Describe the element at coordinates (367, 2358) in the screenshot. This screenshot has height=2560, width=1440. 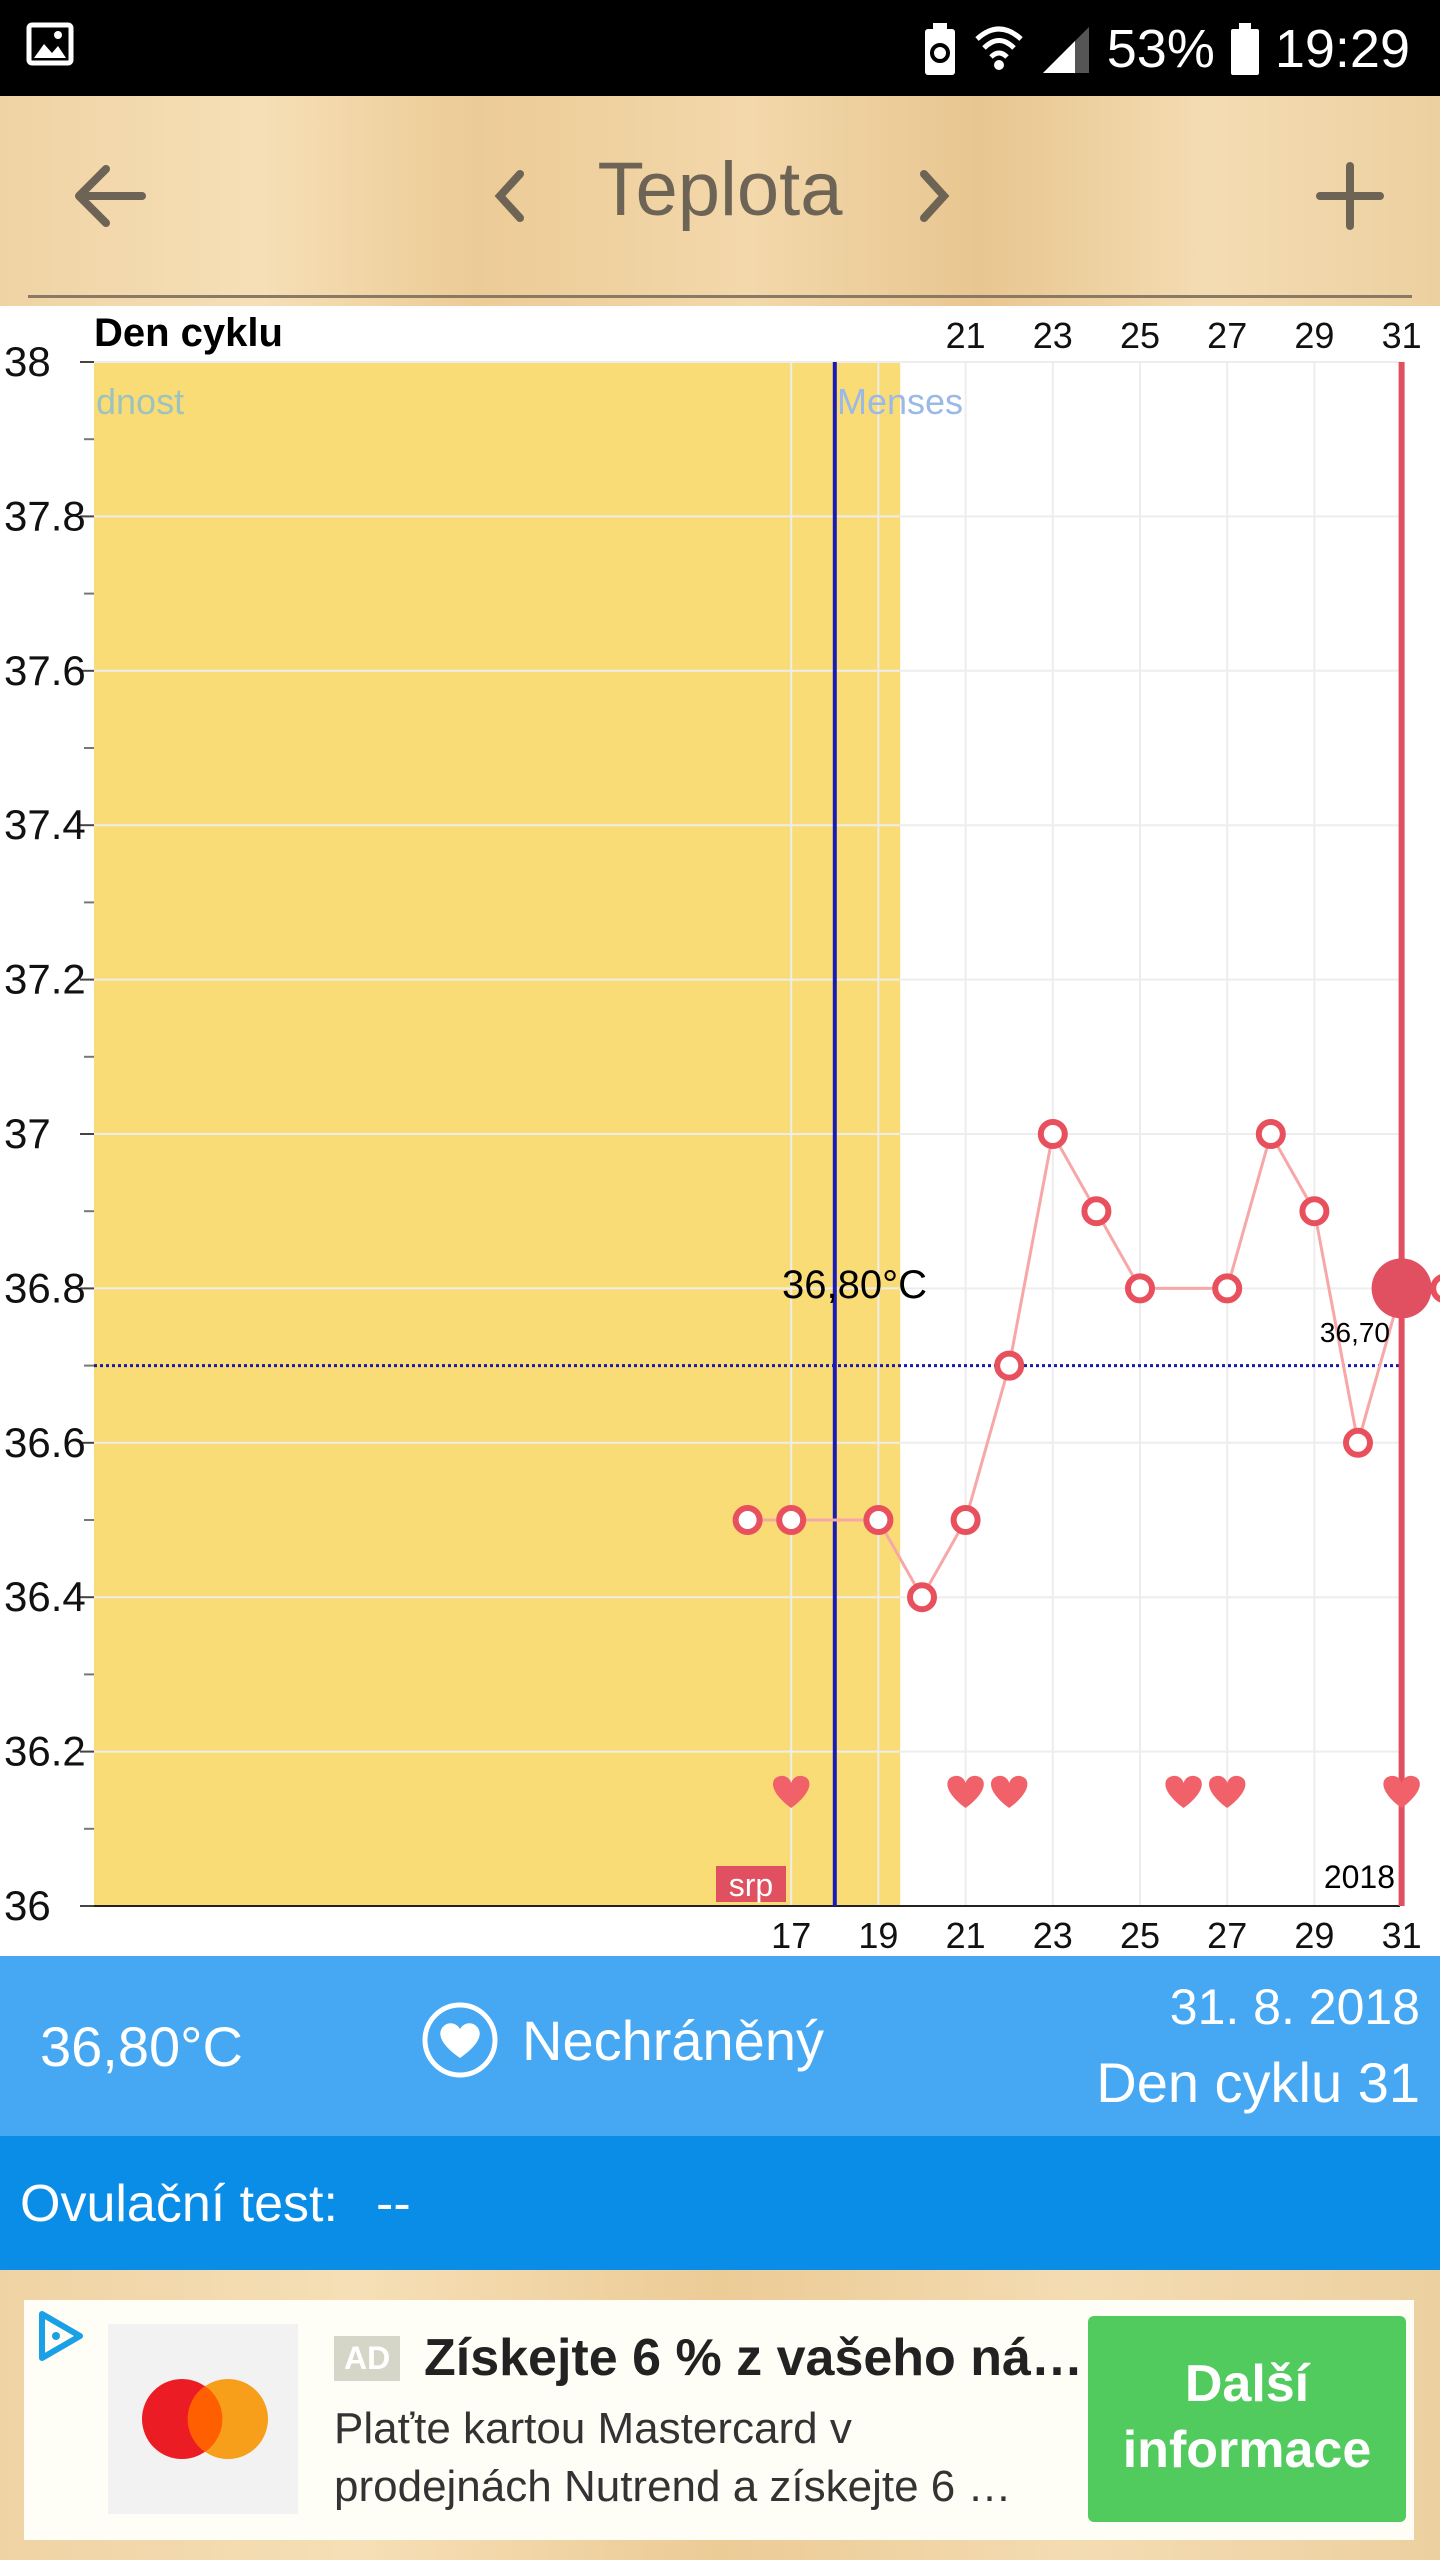
I see `ad-badge: AD` at that location.